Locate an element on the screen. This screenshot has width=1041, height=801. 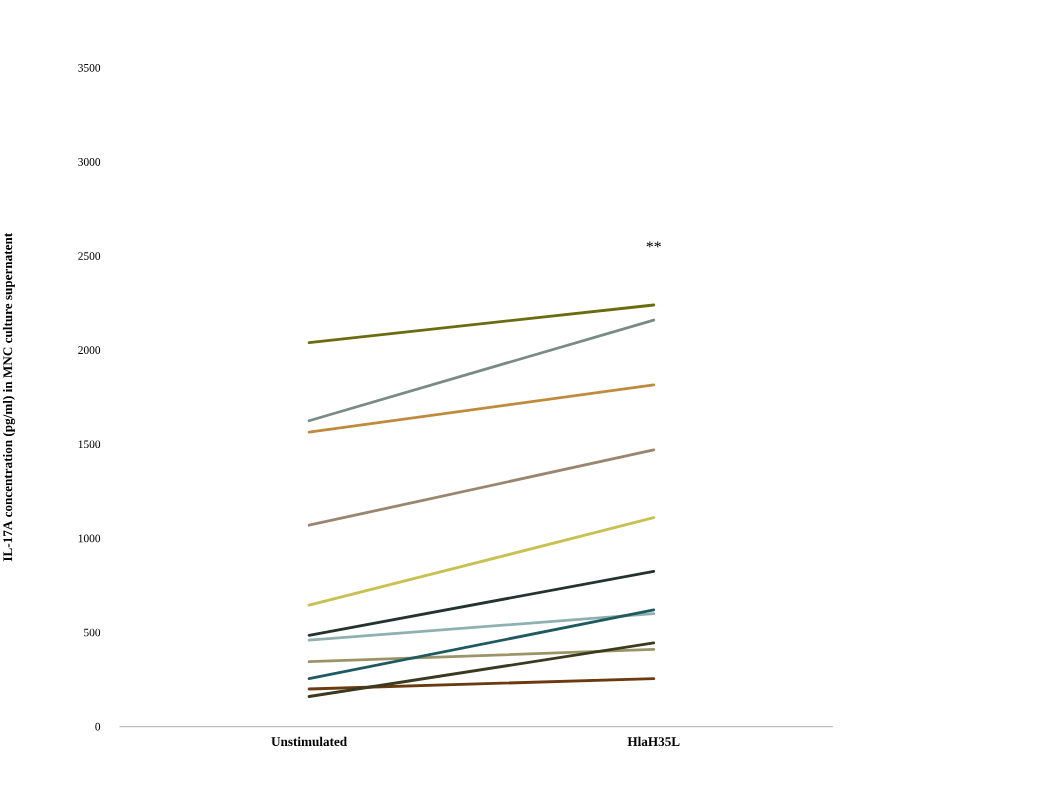
y-tick-label: 500 is located at coordinates (92, 632).